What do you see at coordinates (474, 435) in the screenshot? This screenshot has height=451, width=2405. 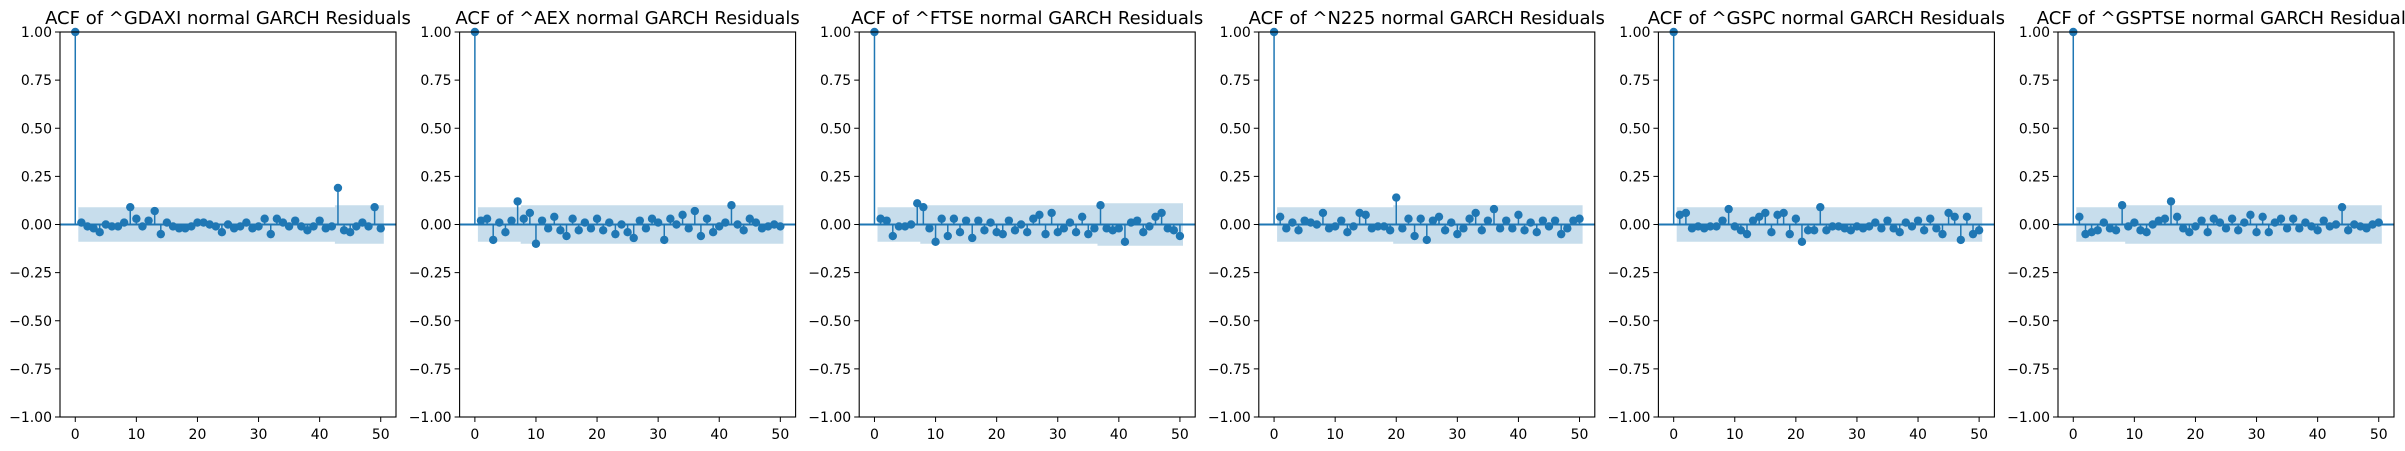 I see `x-tick-label: 0` at bounding box center [474, 435].